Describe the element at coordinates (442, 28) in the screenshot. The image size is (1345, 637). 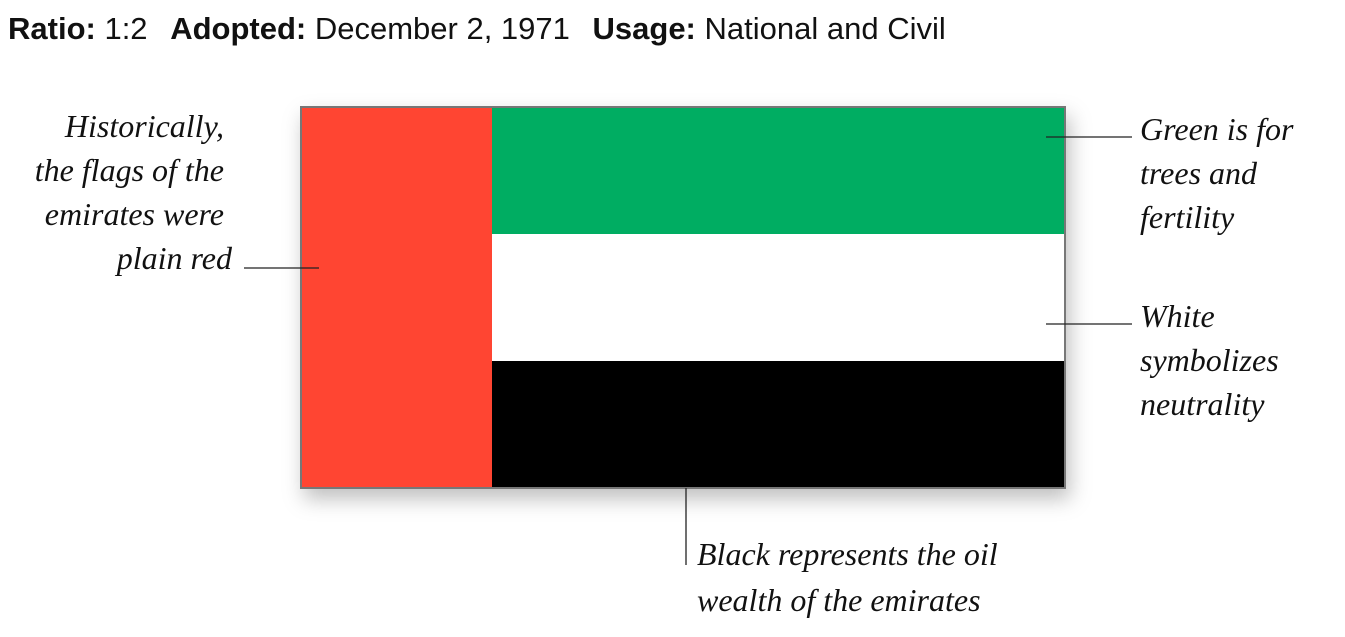
I see `adopted: December 2, 1971` at that location.